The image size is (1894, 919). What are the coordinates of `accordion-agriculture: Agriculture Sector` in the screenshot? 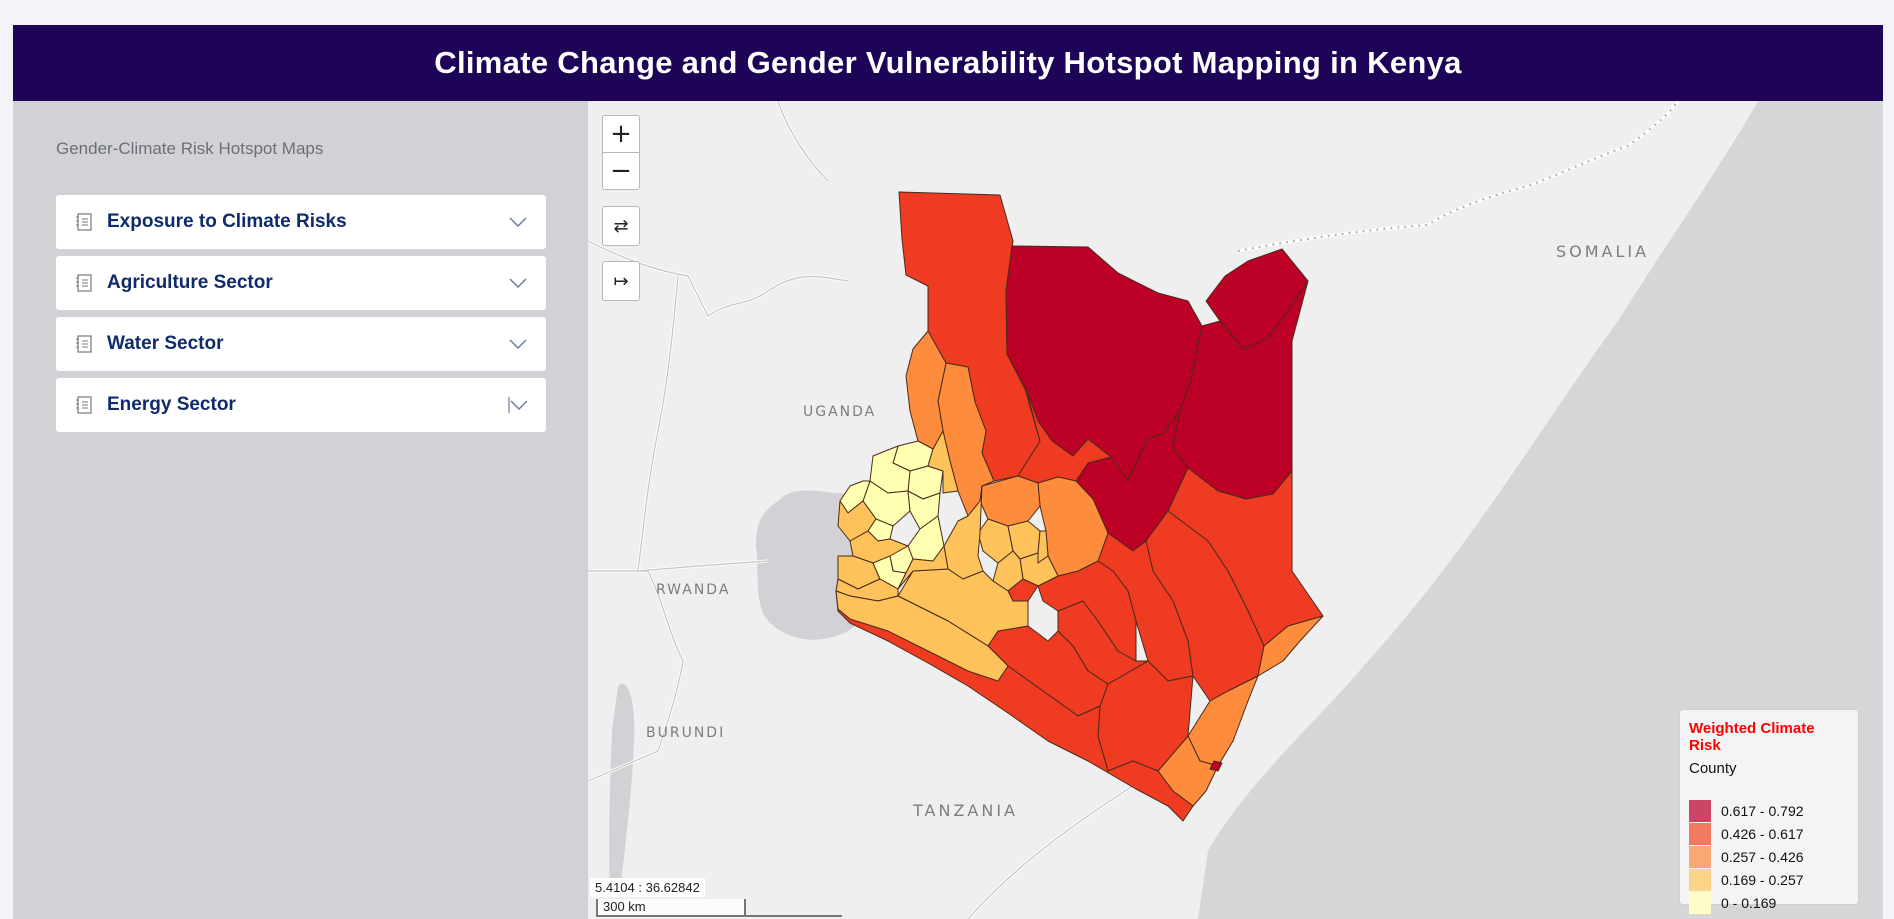 It's located at (301, 283).